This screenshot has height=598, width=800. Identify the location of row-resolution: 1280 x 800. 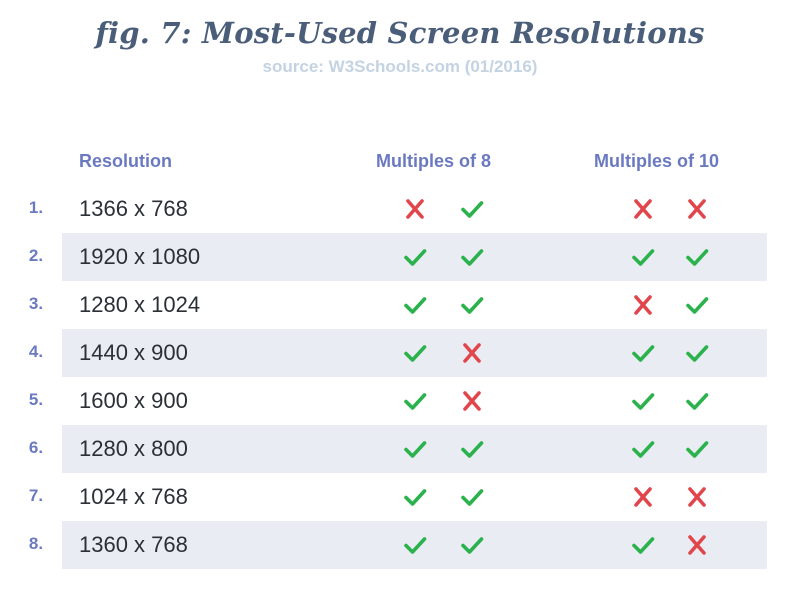
(133, 448).